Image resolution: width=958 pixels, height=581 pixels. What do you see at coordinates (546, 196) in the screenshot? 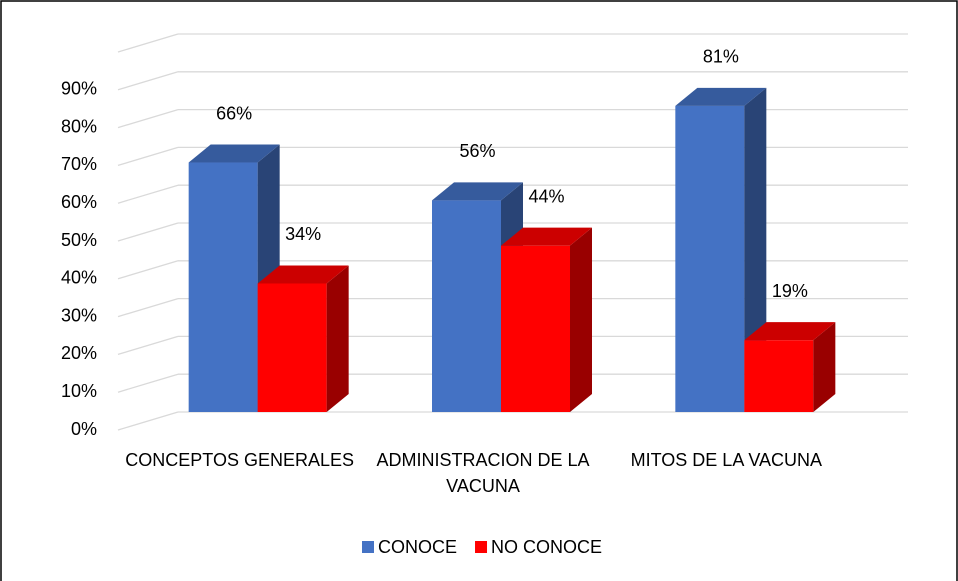
I see `data-label: 44%` at bounding box center [546, 196].